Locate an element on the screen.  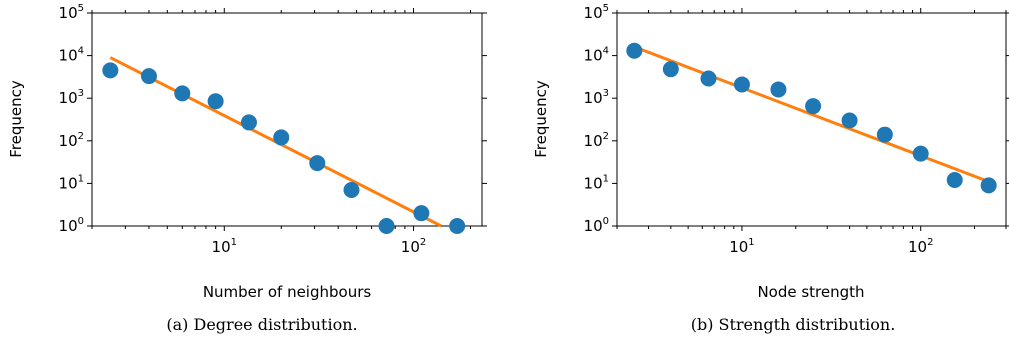
figure-caption: (b) Strength distribution. is located at coordinates (793, 324).